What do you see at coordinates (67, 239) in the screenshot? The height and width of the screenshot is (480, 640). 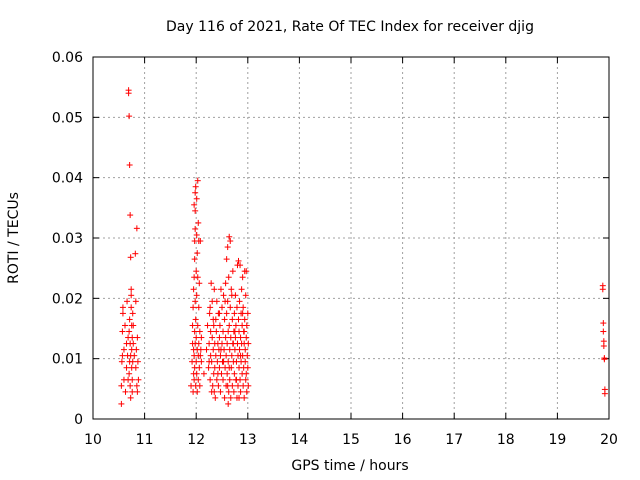 I see `y-tick-labels: 0 0.01 0.02 0.03 0.04 0.05 0.06` at bounding box center [67, 239].